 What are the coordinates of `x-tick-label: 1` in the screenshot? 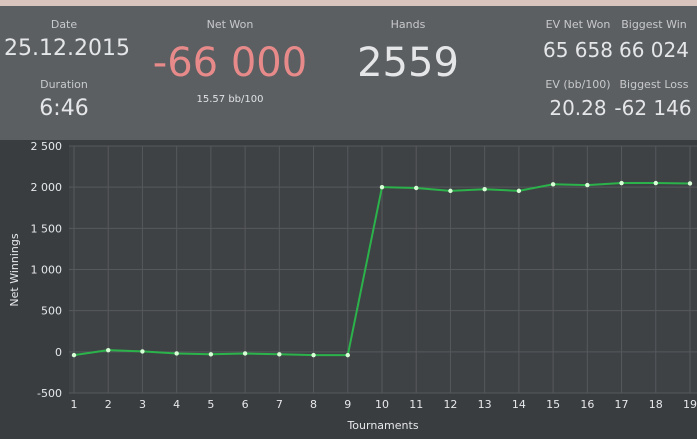 It's located at (74, 404).